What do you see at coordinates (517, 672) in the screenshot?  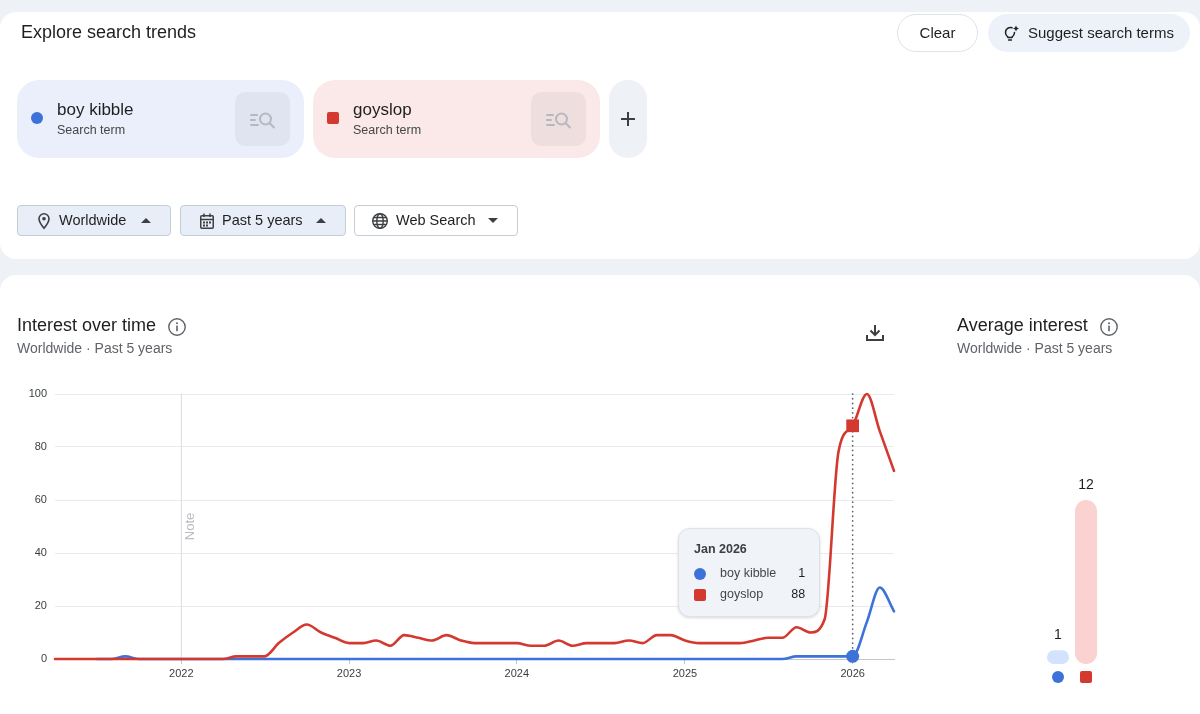 I see `x-tick-label: 2024` at bounding box center [517, 672].